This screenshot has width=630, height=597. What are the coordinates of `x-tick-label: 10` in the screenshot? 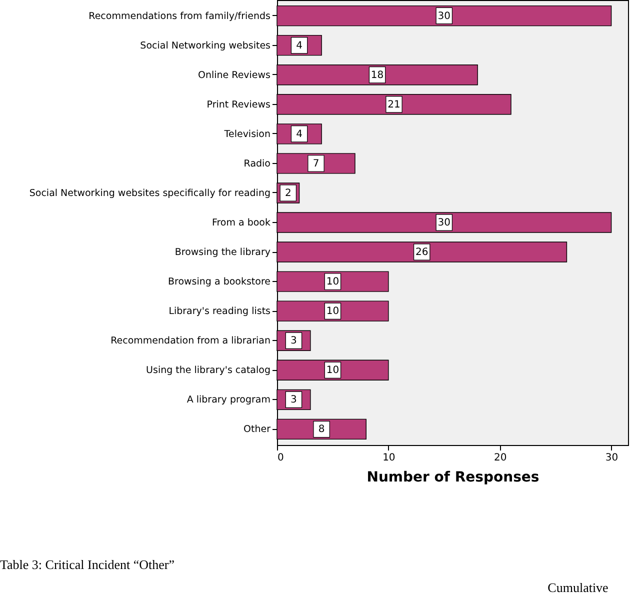 It's located at (389, 458).